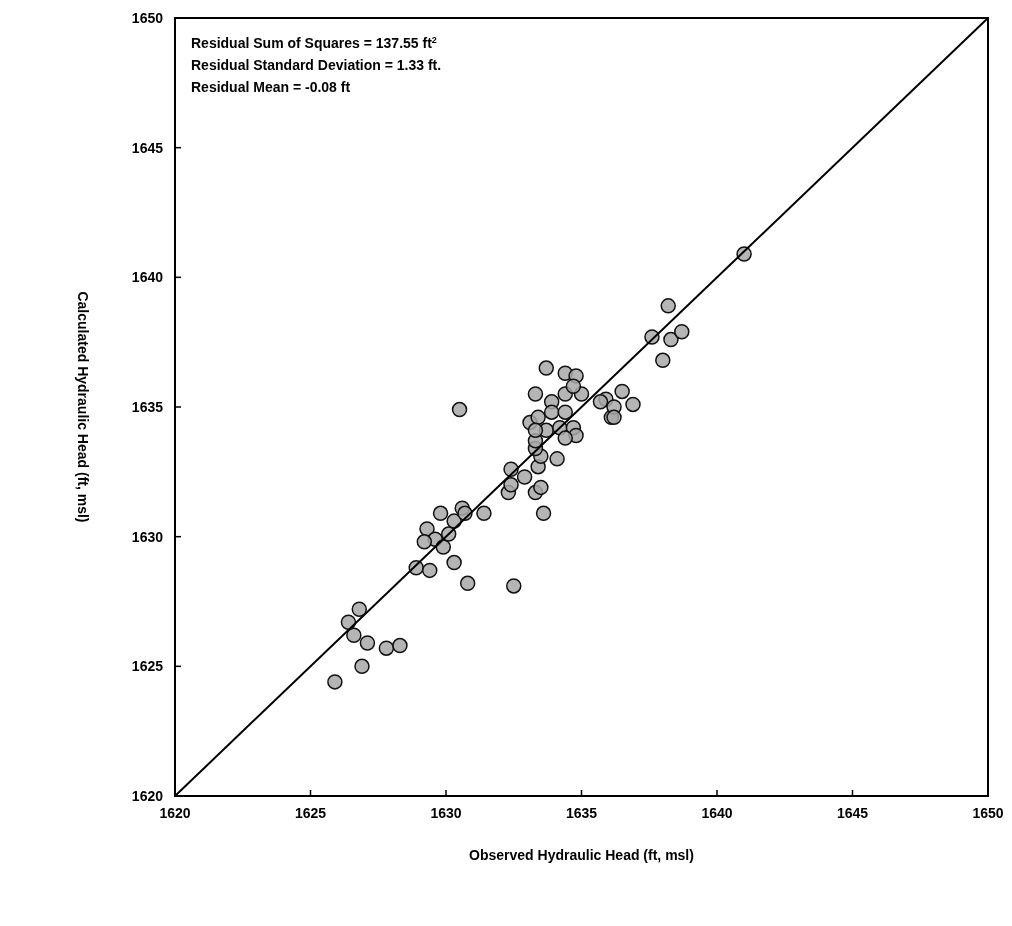 The width and height of the screenshot is (1012, 926). Describe the element at coordinates (316, 65) in the screenshot. I see `annotation: Residual Standard Deviation = 1.33 ft.` at that location.